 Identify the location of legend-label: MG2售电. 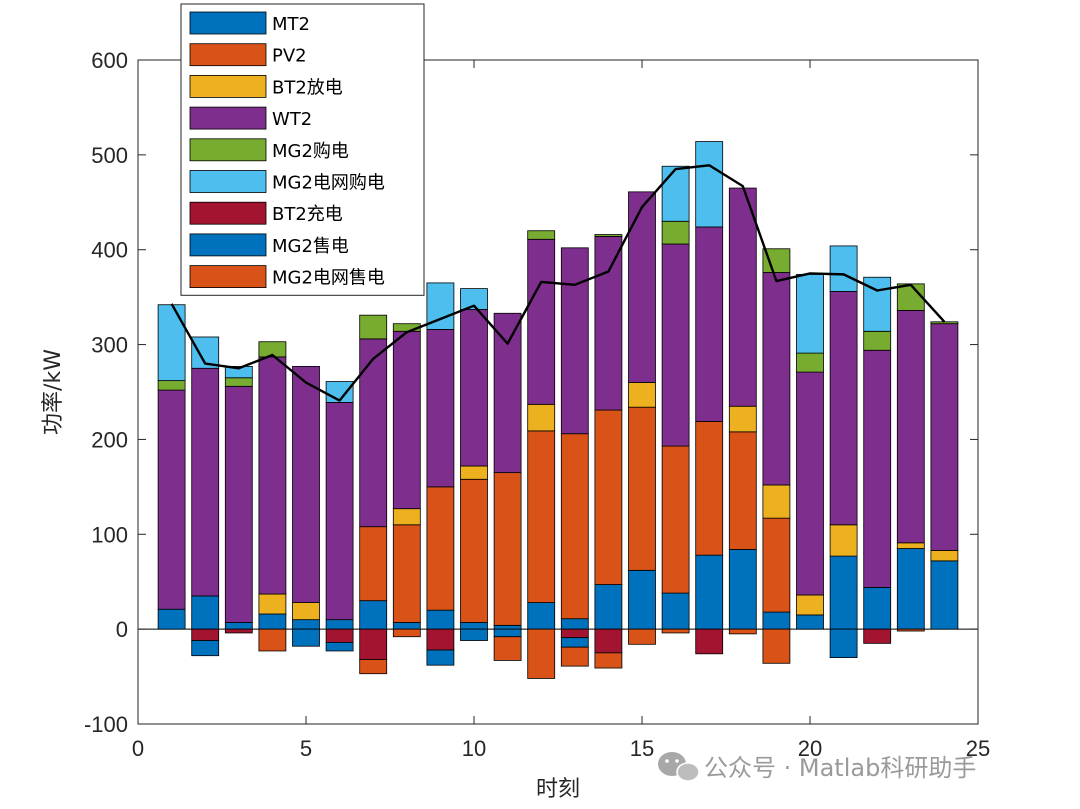
(310, 246).